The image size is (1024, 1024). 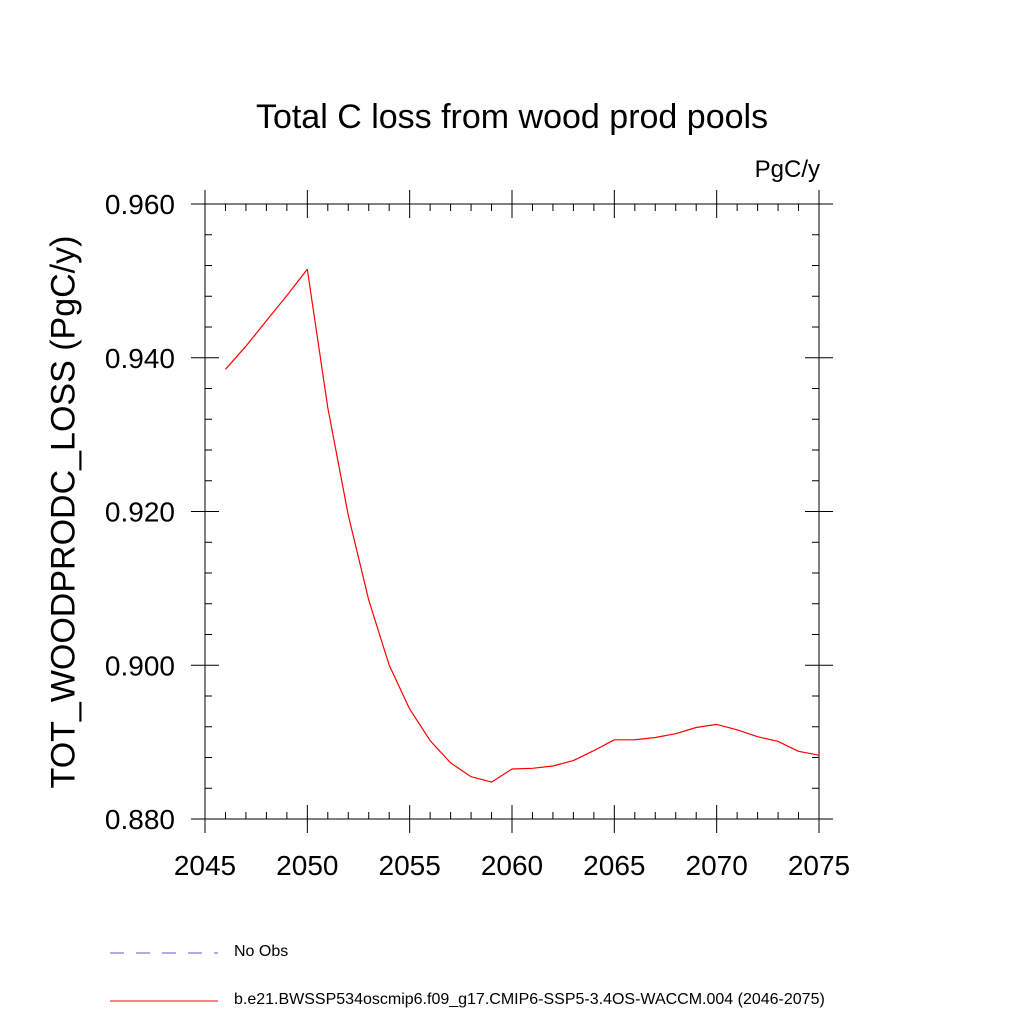 What do you see at coordinates (787, 169) in the screenshot?
I see `units-label: PgC/y` at bounding box center [787, 169].